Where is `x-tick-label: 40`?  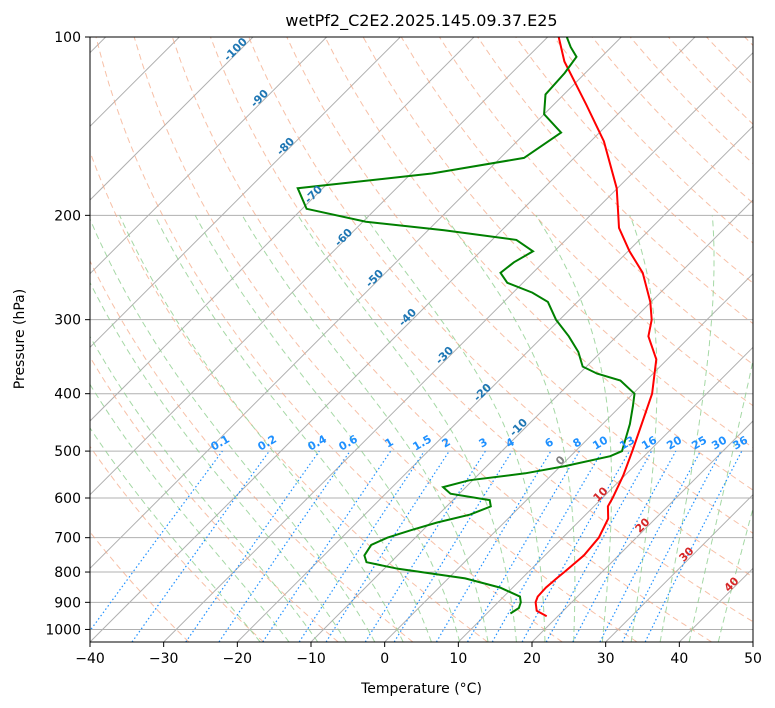 x-tick-label: 40 is located at coordinates (679, 659).